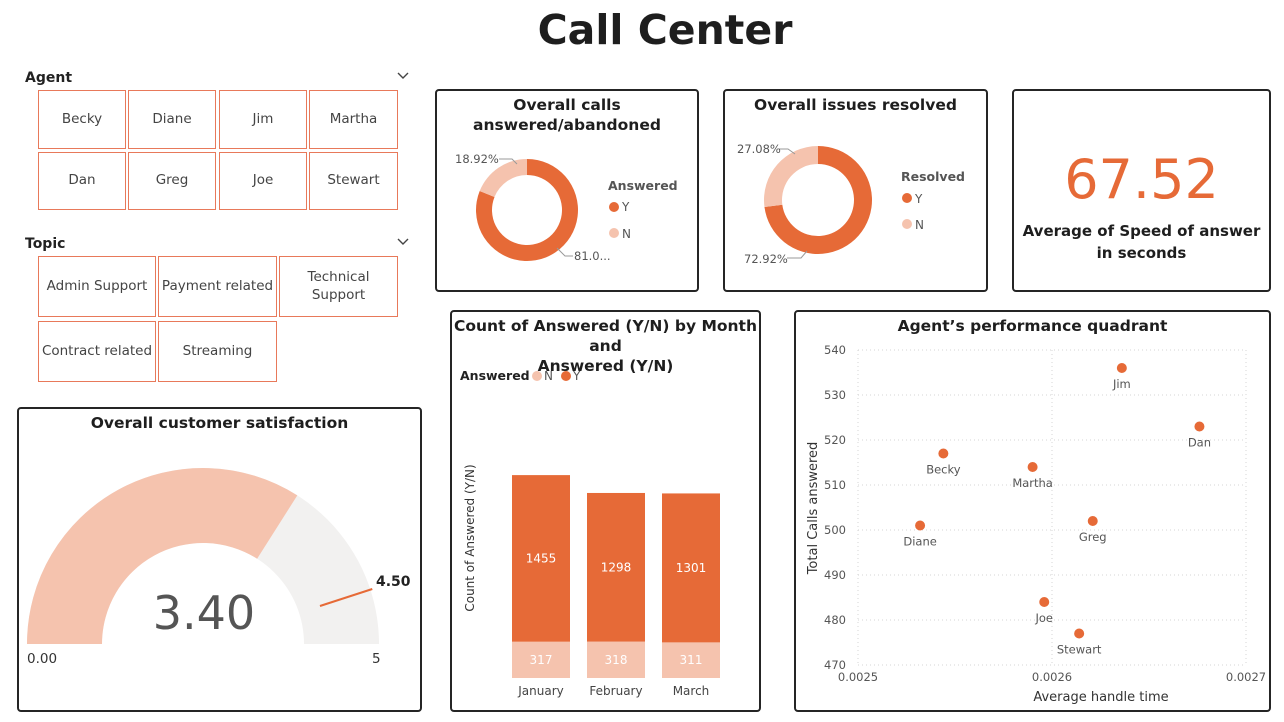 The width and height of the screenshot is (1284, 722). I want to click on page-title: Call Center, so click(665, 30).